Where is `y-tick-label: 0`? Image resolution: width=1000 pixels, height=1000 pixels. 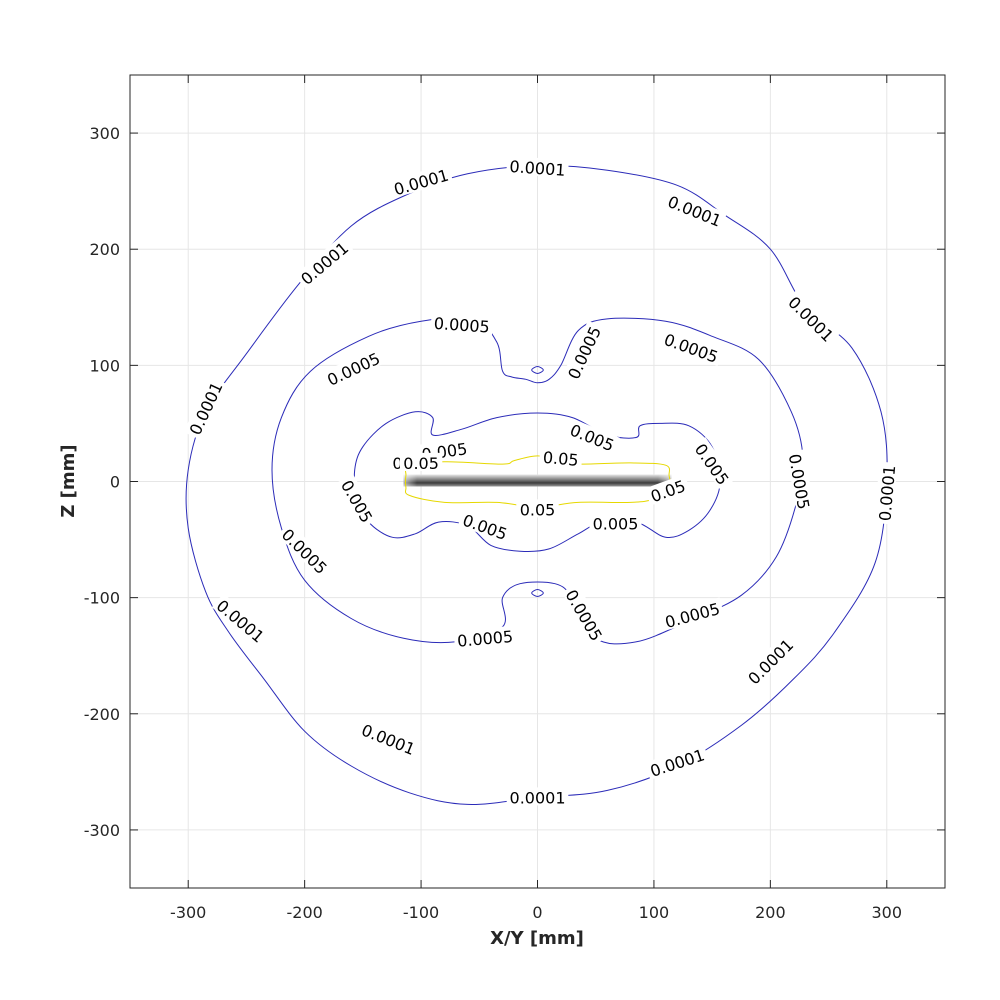 y-tick-label: 0 is located at coordinates (115, 482).